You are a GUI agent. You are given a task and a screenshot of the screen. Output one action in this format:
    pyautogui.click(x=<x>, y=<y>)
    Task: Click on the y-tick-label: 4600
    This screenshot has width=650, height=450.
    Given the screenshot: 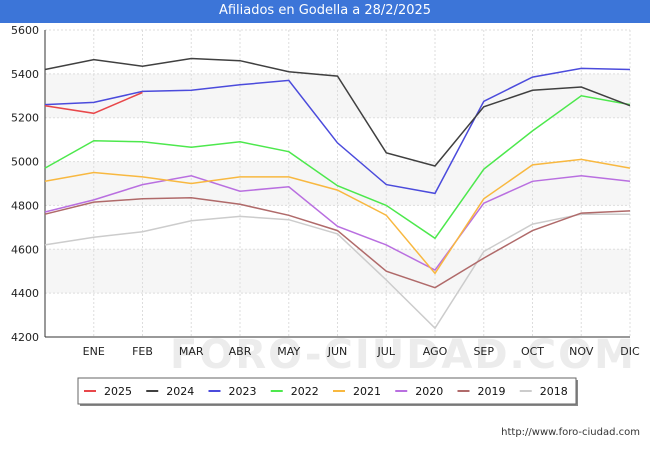 What is the action you would take?
    pyautogui.click(x=25, y=249)
    